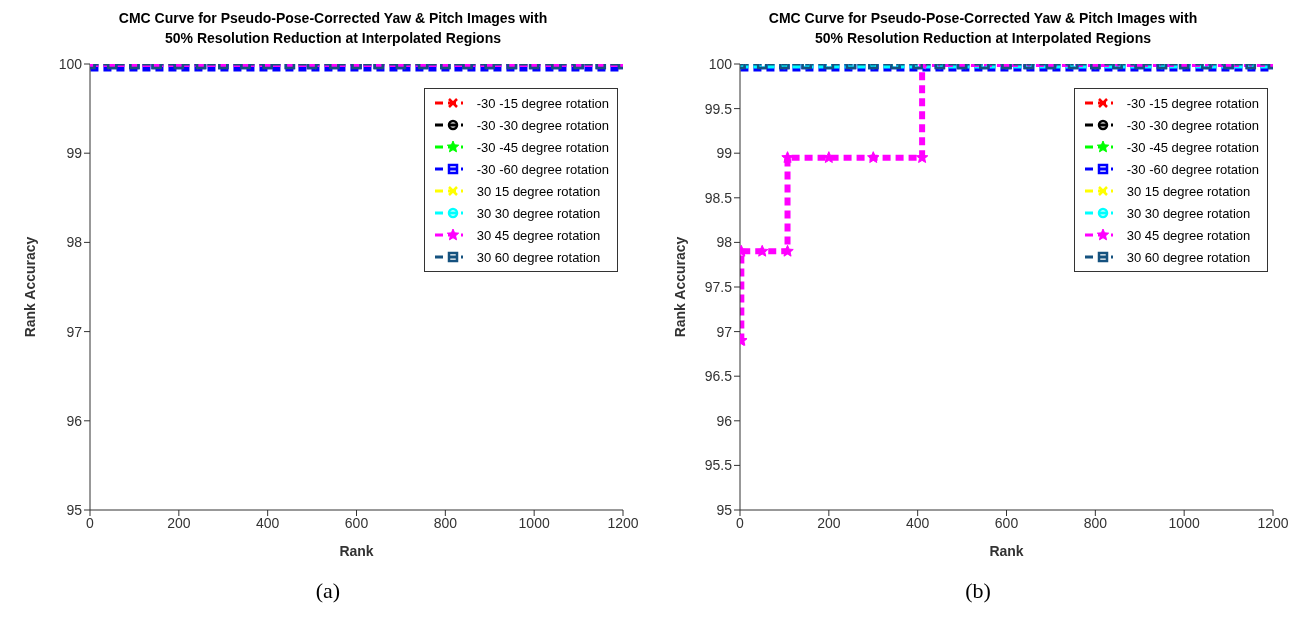 This screenshot has height=637, width=1305. I want to click on text: (b), so click(978, 591).